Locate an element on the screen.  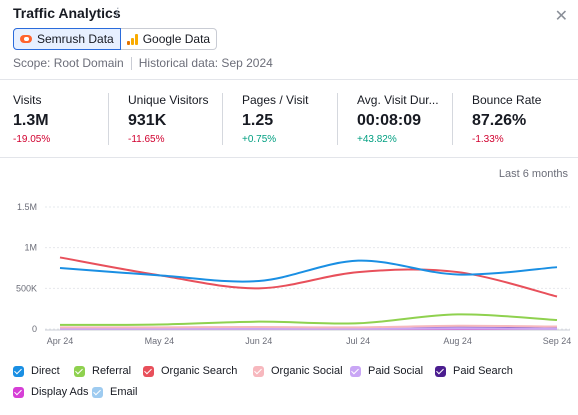
metric-value: 931K is located at coordinates (147, 120).